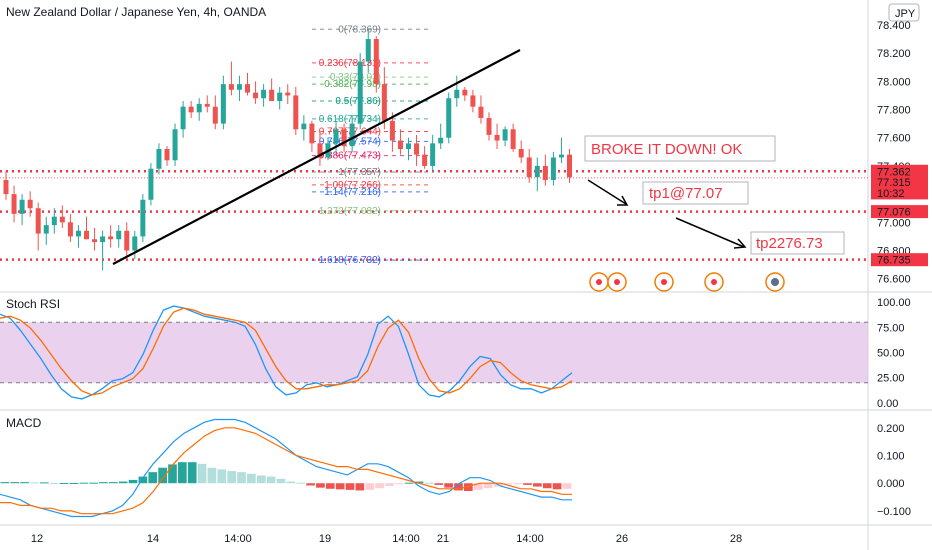 This screenshot has width=932, height=550. What do you see at coordinates (695, 193) in the screenshot?
I see `annotation-tp1: tp1@77.07` at bounding box center [695, 193].